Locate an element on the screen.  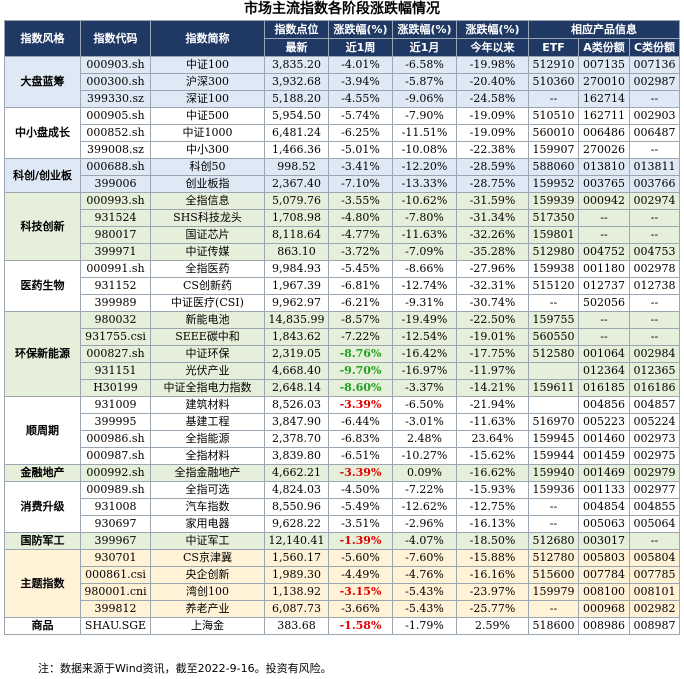
change-ytd-cell: -32.26% is located at coordinates (492, 235).